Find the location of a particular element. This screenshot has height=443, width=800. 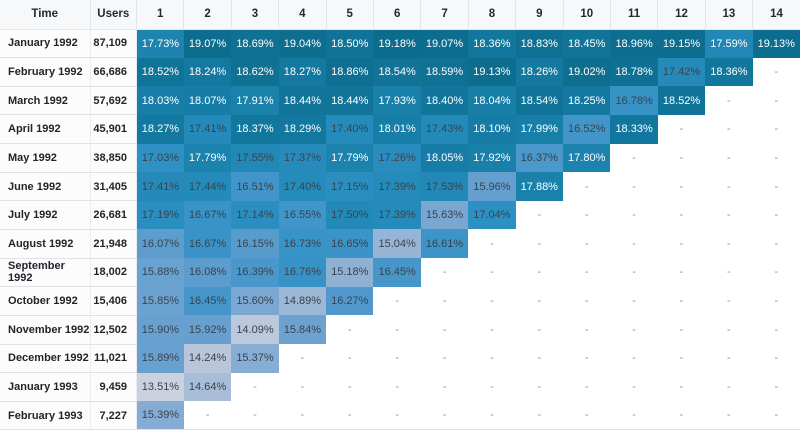

cohort-users-count: 15,406 is located at coordinates (113, 301).